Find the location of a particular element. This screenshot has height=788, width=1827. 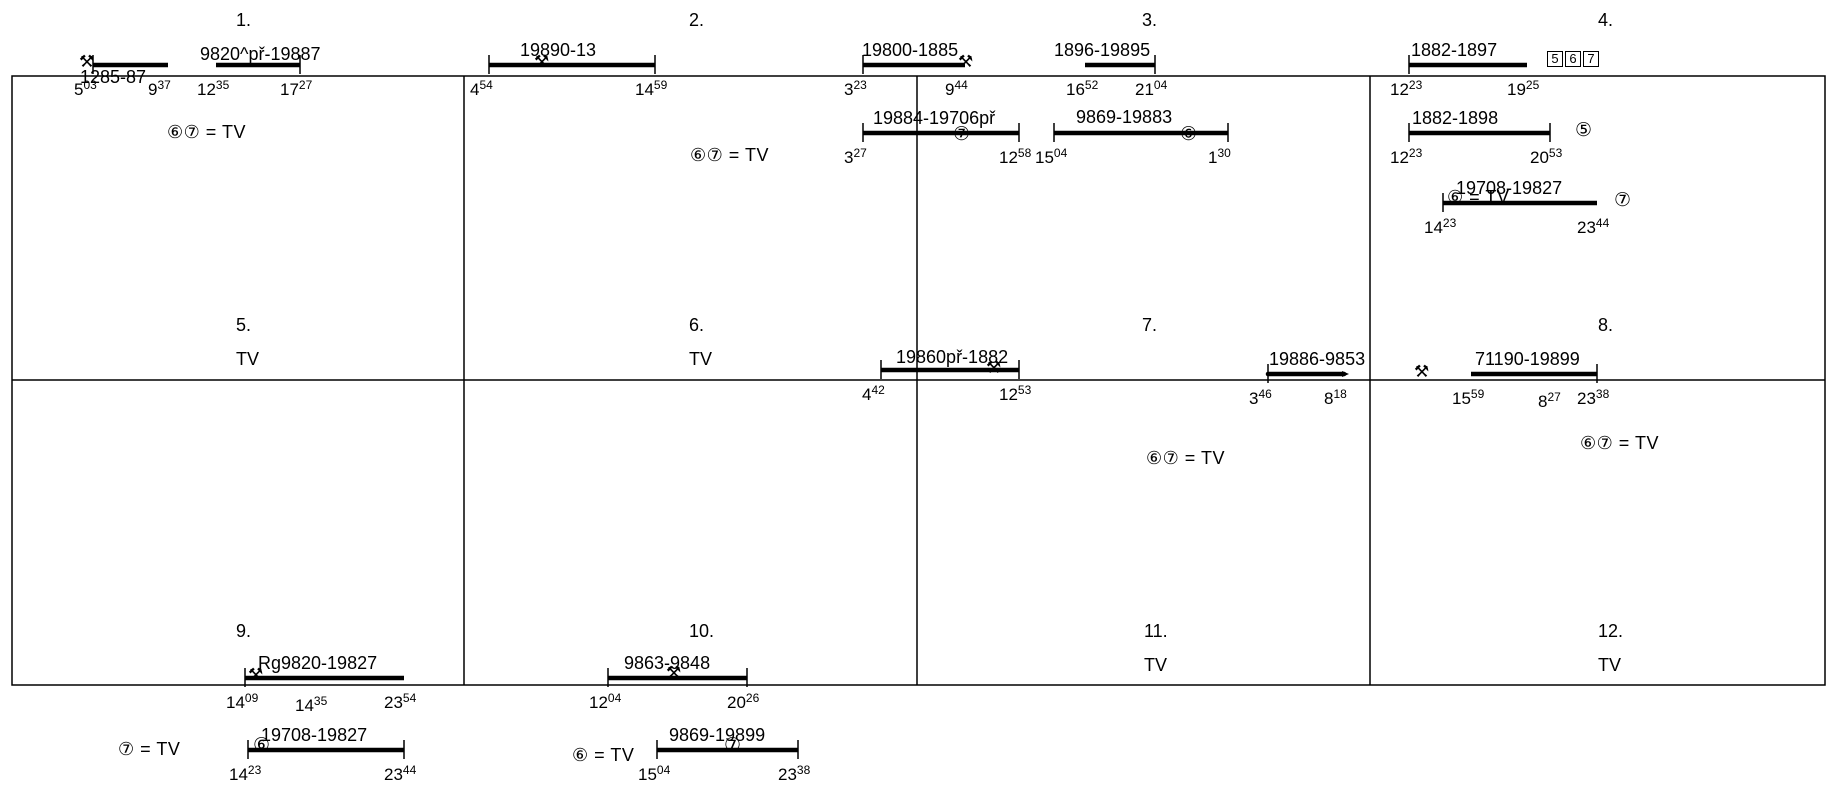

cell-3-shift-end-time: 944 is located at coordinates (956, 88).